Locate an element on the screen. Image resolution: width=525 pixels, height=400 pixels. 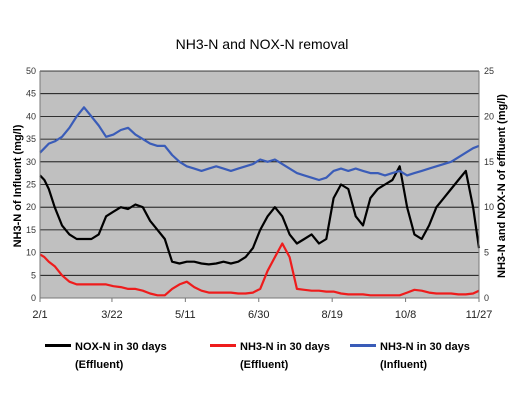
chart-title: NH3-N and NOX-N removal is located at coordinates (262, 44).